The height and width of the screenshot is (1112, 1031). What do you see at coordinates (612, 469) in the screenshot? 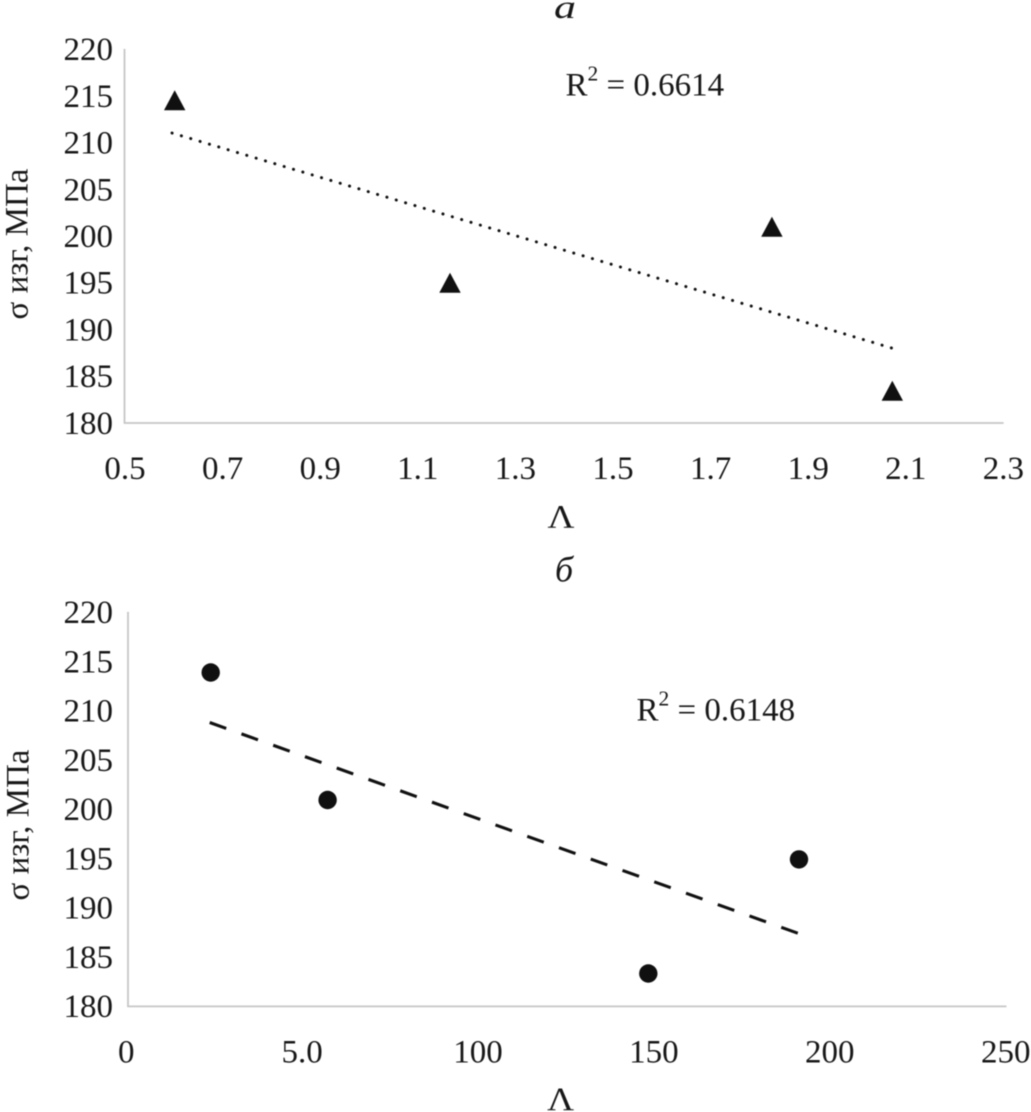
I see `svg-text: 1.5` at bounding box center [612, 469].